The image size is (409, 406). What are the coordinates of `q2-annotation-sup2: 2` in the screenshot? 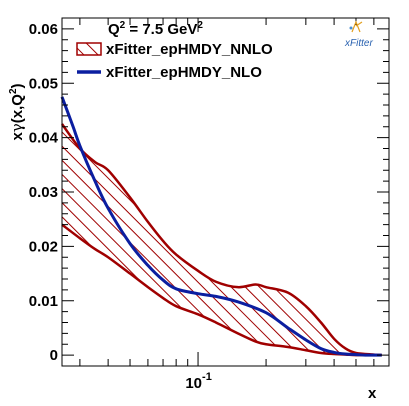 It's located at (200, 25).